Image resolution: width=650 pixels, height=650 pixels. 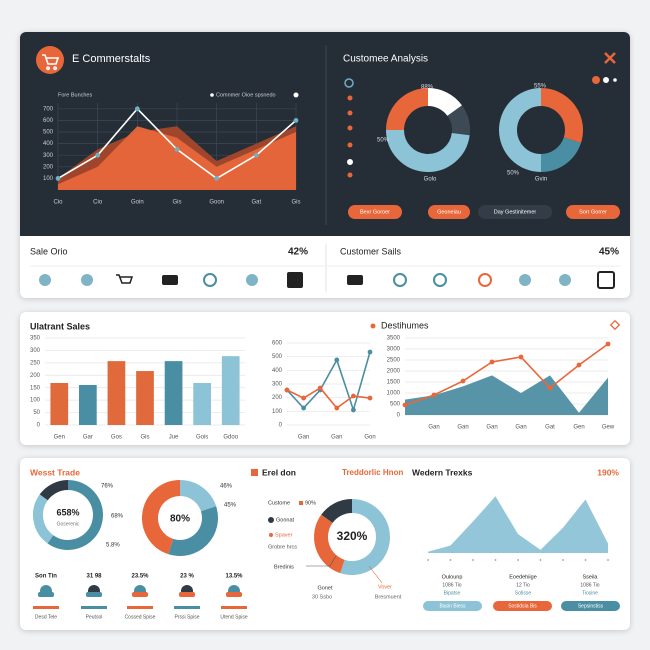 I want to click on y-tick-label: 500, so click(x=395, y=405).